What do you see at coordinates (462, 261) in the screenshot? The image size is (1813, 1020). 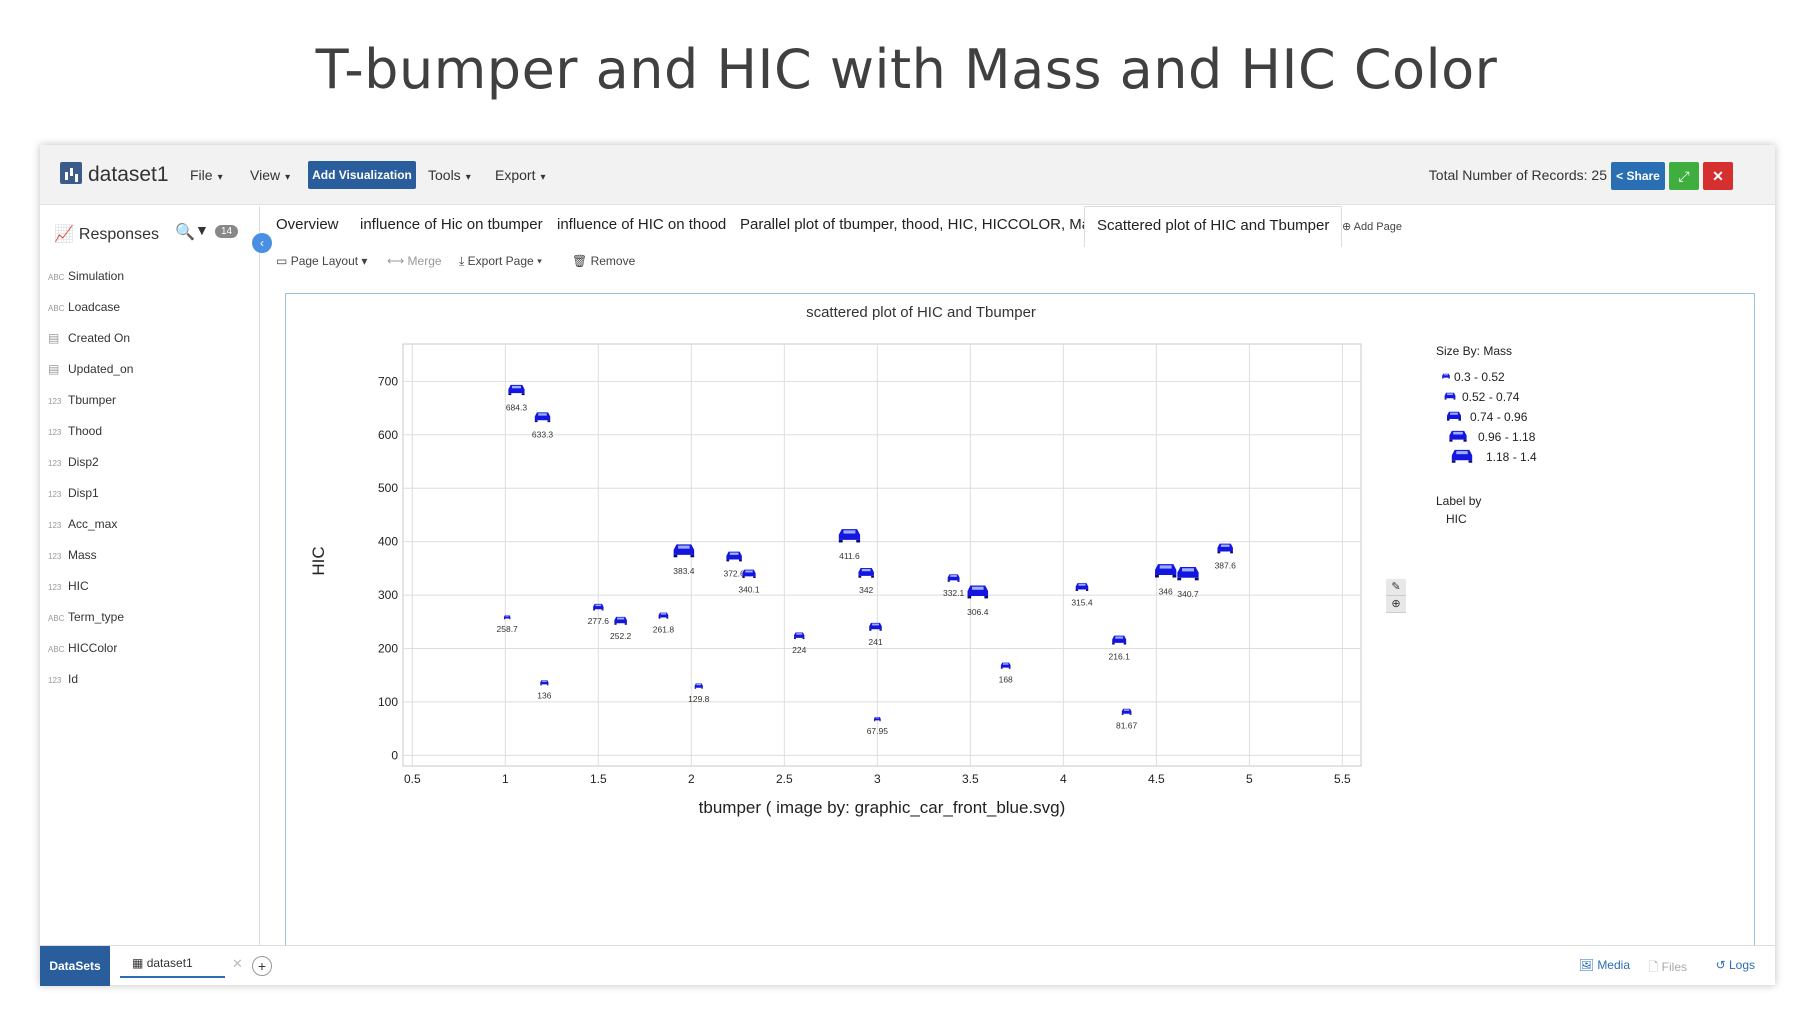 I see `export-icon: ⤓` at bounding box center [462, 261].